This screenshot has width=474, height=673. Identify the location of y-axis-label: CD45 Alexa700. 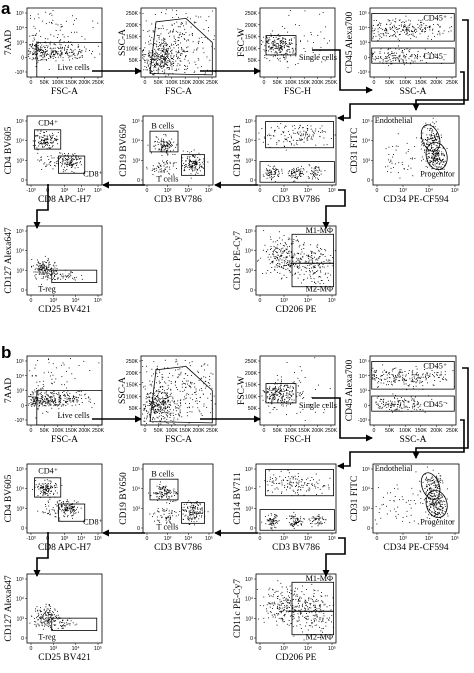
(350, 391).